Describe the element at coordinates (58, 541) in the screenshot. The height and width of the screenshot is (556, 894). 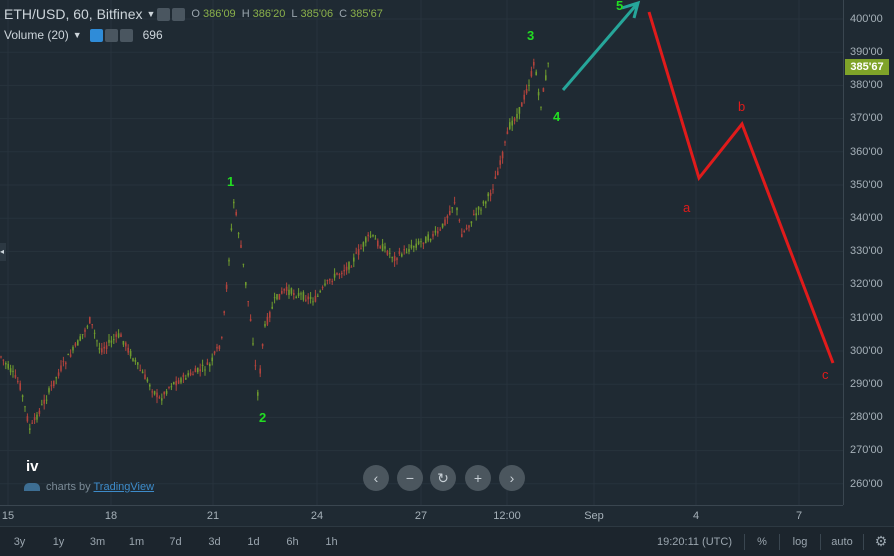
I see `timeframe-1y: 1y` at that location.